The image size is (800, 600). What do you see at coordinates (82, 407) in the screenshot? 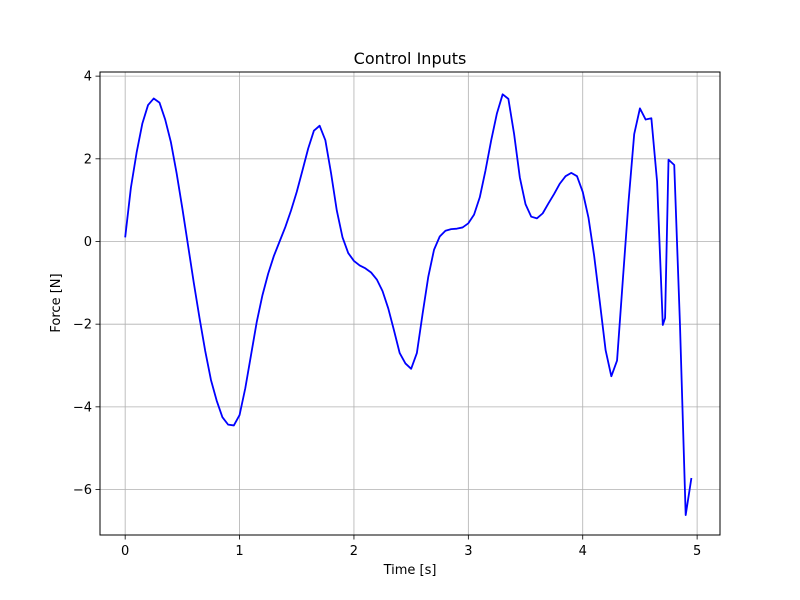
I see `y-tick-label: −4` at bounding box center [82, 407].